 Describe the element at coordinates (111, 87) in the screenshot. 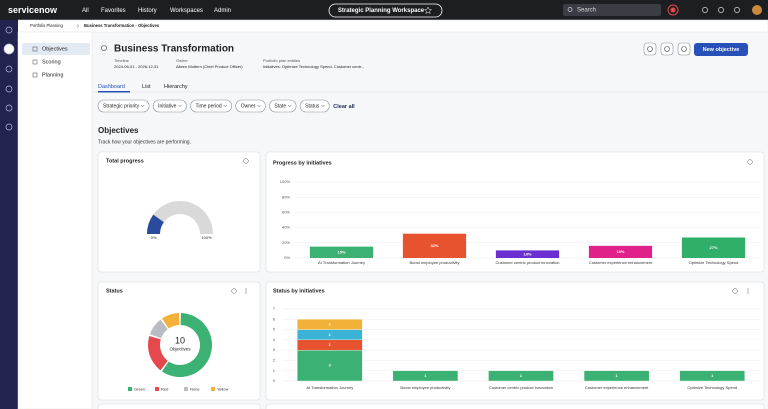

I see `tab: Dashboard` at that location.